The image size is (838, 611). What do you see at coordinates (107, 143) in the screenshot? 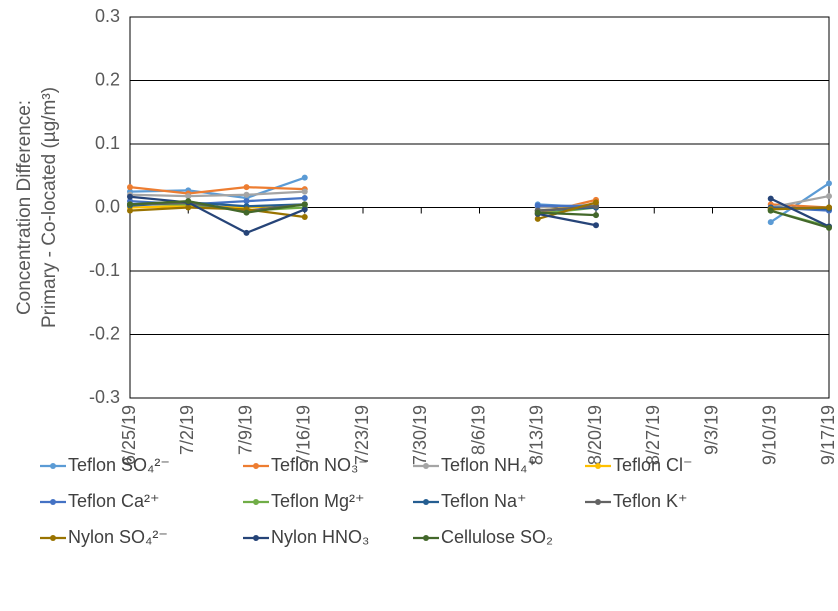
I see `y-tick-label: 0.1` at bounding box center [107, 143].